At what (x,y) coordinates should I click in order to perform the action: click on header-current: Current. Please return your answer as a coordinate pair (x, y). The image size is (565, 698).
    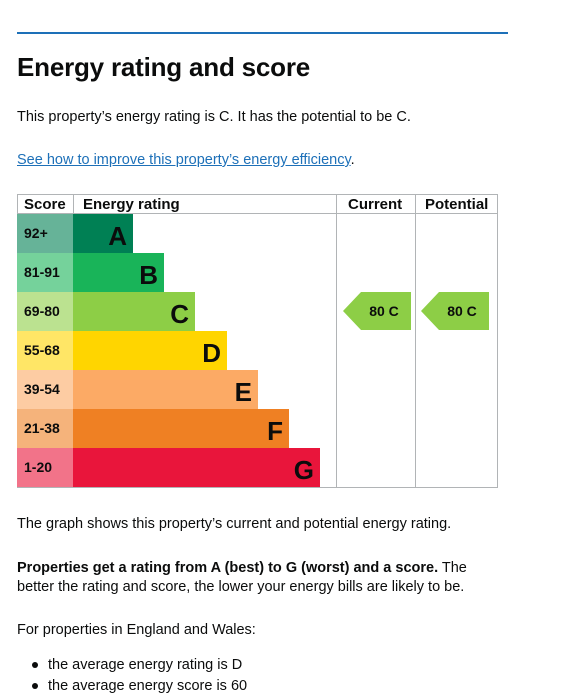
    Looking at the image, I should click on (375, 204).